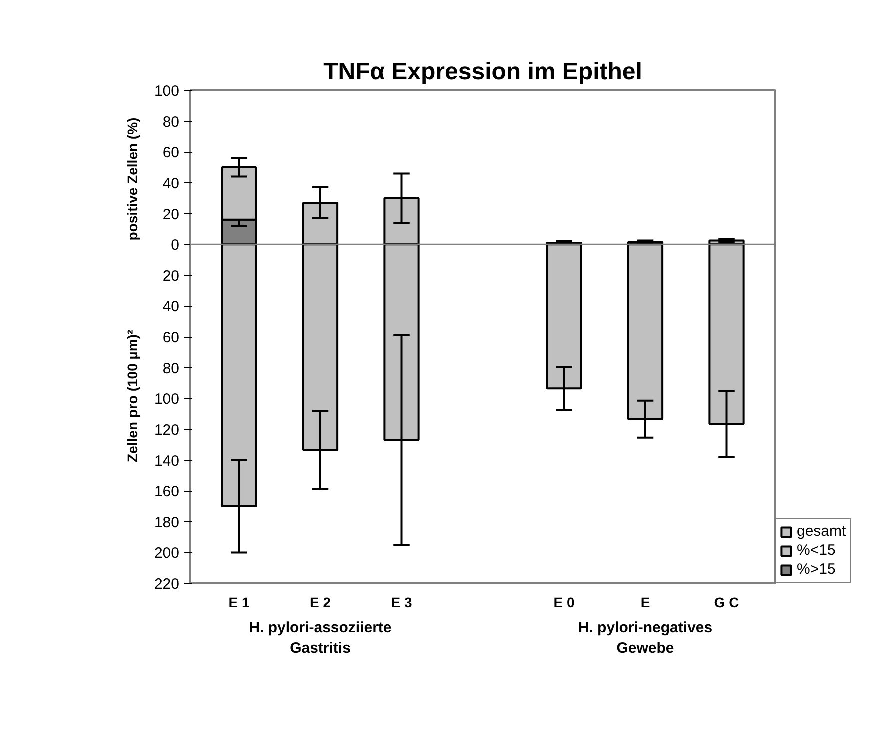 This screenshot has width=893, height=744. What do you see at coordinates (401, 602) in the screenshot?
I see `x-tick-label: E 3` at bounding box center [401, 602].